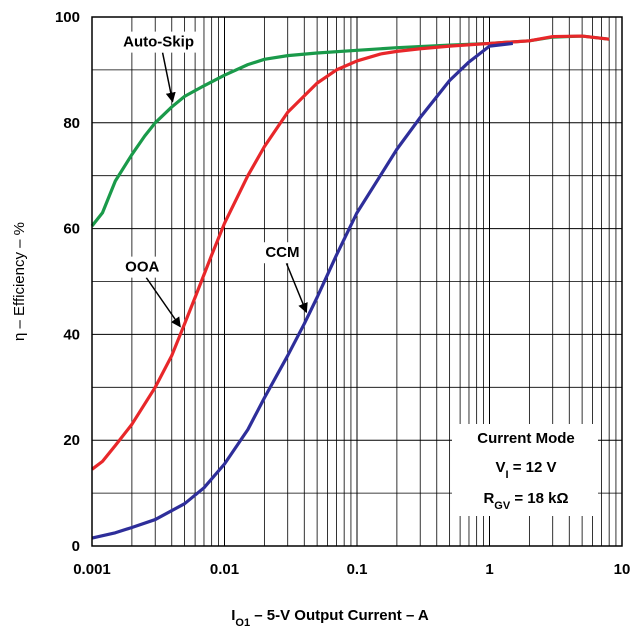  I want to click on x-axis-label-symbol: I, so click(233, 615).